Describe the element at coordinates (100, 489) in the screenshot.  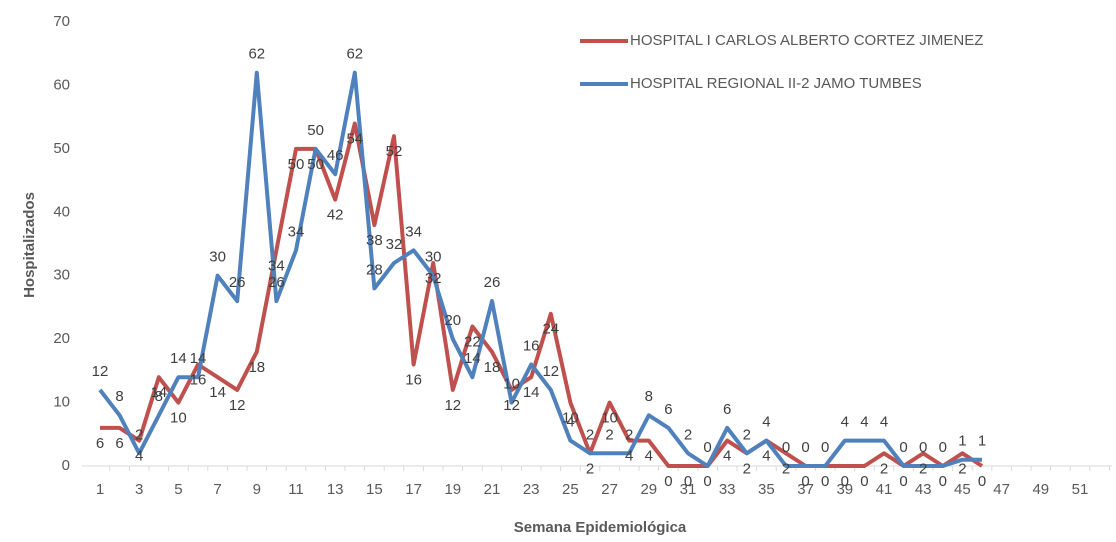
I see `x-tick-label: 1` at that location.